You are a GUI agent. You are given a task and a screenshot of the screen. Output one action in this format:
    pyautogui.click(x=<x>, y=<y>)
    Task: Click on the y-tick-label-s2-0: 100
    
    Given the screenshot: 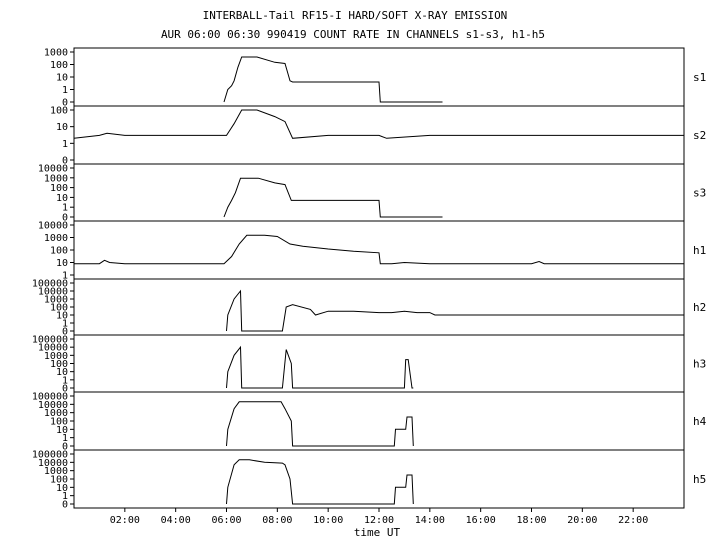 What is the action you would take?
    pyautogui.click(x=59, y=111)
    